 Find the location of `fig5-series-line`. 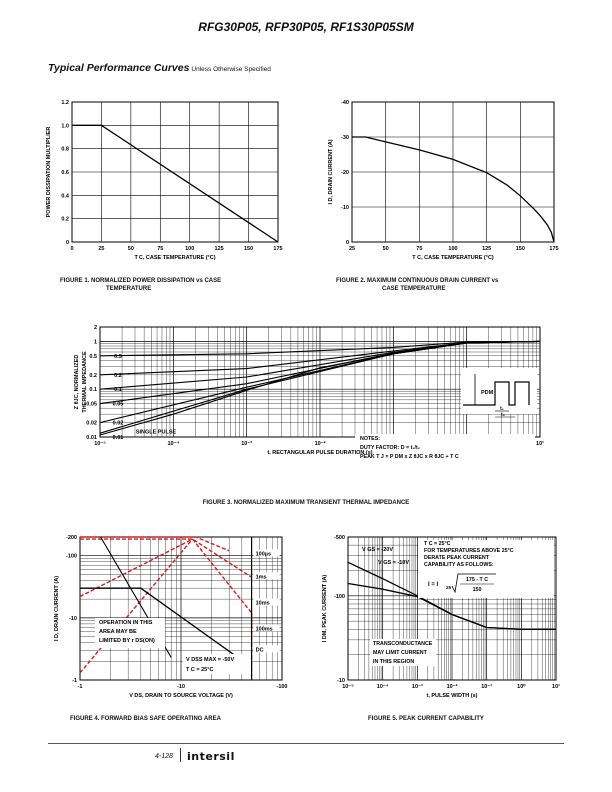

fig5-series-line is located at coordinates (451, 606).